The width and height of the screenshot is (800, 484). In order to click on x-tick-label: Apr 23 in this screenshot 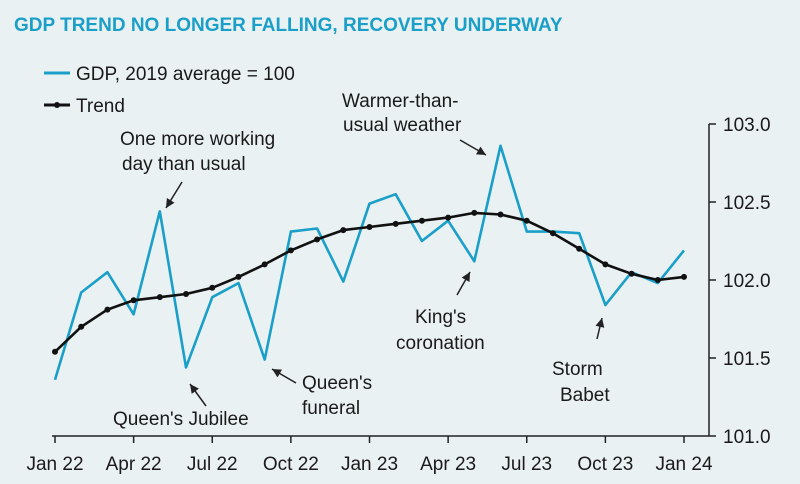, I will do `click(448, 464)`.